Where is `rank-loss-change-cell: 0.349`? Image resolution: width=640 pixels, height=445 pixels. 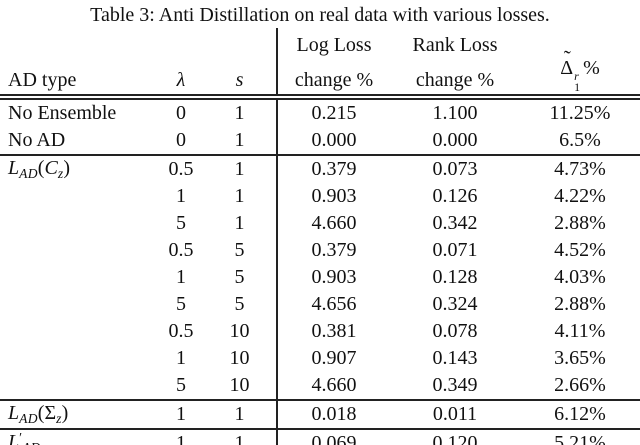
rank-loss-change-cell: 0.349 is located at coordinates (455, 386).